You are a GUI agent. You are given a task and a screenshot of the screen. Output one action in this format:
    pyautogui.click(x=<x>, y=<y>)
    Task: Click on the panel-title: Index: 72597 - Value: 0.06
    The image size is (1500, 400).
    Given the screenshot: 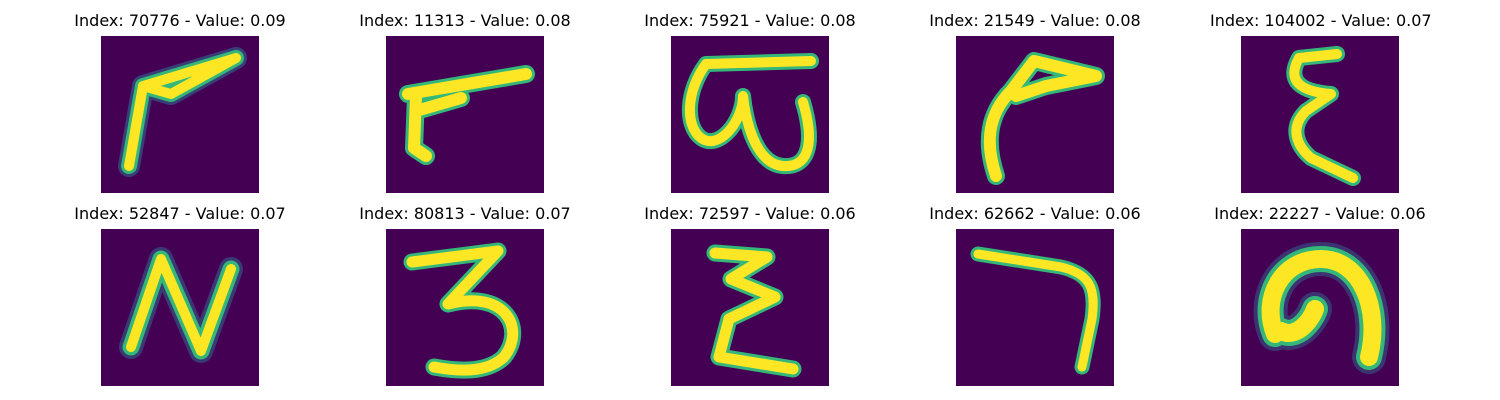 What is the action you would take?
    pyautogui.click(x=750, y=213)
    